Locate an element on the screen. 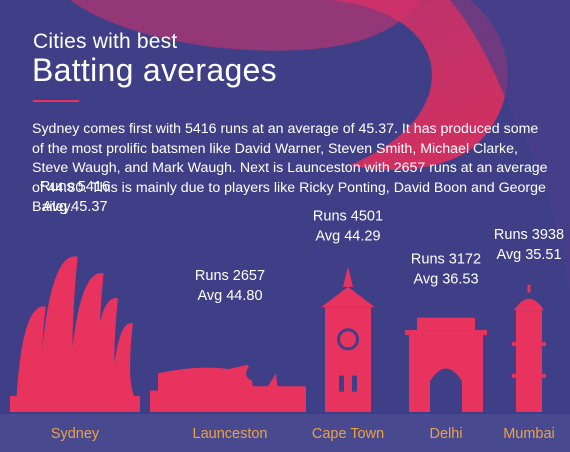 The width and height of the screenshot is (570, 452). city-category-label: Delhi is located at coordinates (445, 434).